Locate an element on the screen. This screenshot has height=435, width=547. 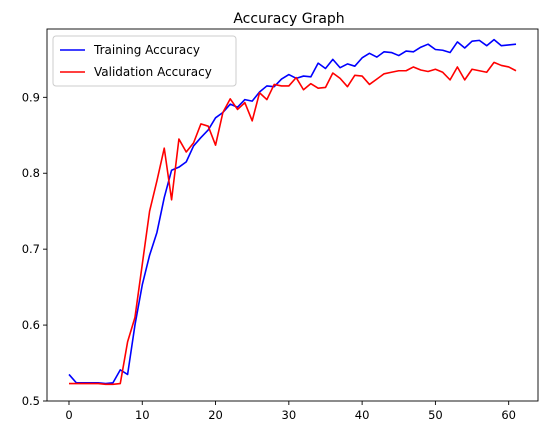
y-tick-label: 0.7 is located at coordinates (31, 249).